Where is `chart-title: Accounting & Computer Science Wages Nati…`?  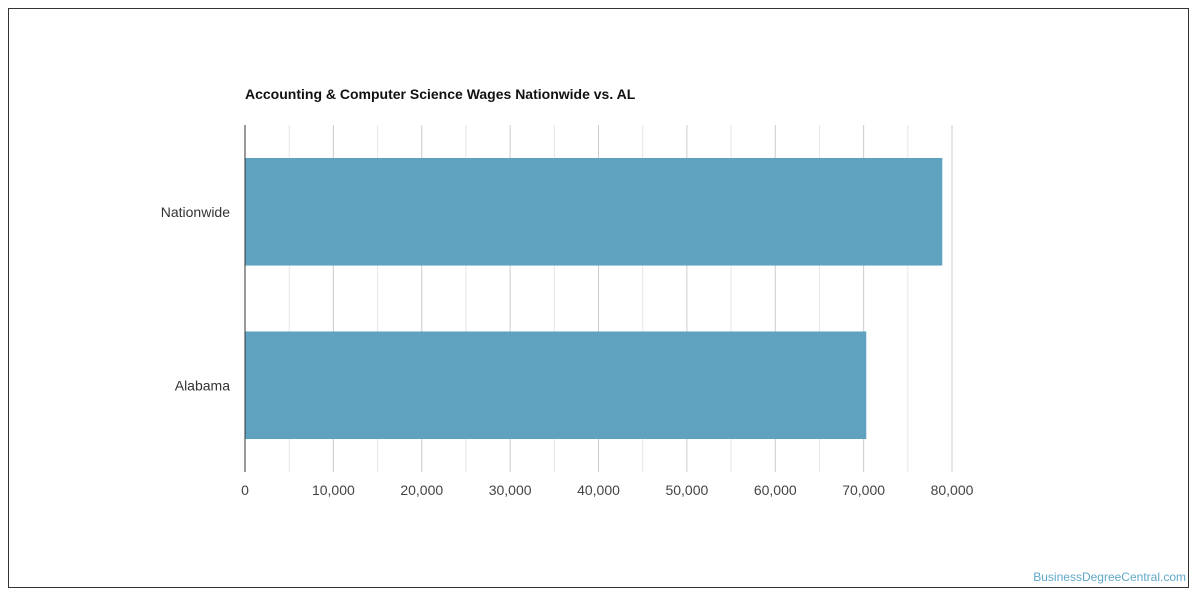 chart-title: Accounting & Computer Science Wages Nati… is located at coordinates (440, 94).